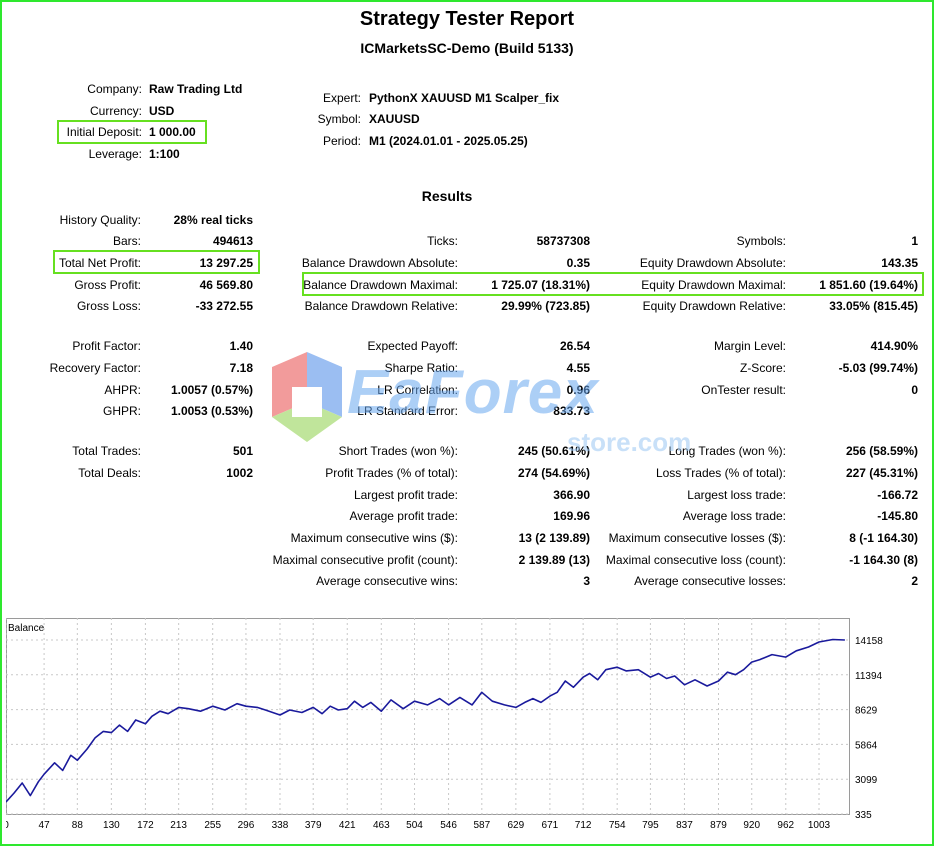 This screenshot has height=846, width=934. What do you see at coordinates (868, 285) in the screenshot?
I see `eq-dd-max-value: 1 851.60 (19.64%)` at bounding box center [868, 285].